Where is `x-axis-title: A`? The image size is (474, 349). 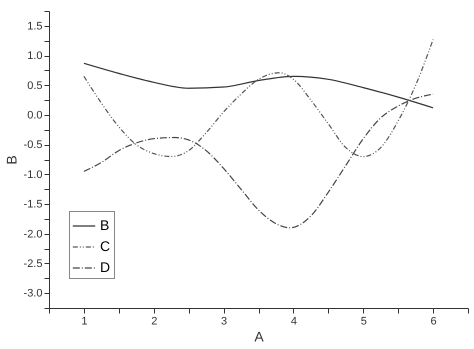
x-axis-title: A is located at coordinates (259, 336).